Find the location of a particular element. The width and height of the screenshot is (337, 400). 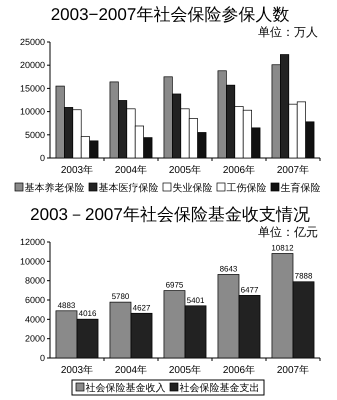

data-label: 7888 is located at coordinates (303, 276).